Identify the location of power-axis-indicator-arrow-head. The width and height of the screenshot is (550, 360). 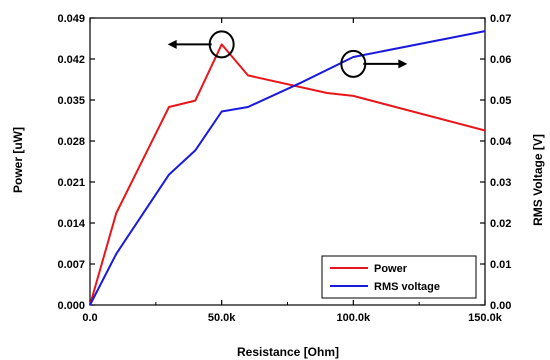
(172, 44).